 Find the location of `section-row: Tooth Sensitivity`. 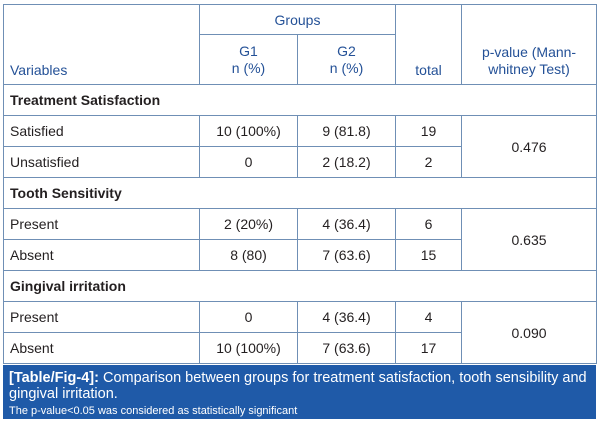

section-row: Tooth Sensitivity is located at coordinates (300, 193).